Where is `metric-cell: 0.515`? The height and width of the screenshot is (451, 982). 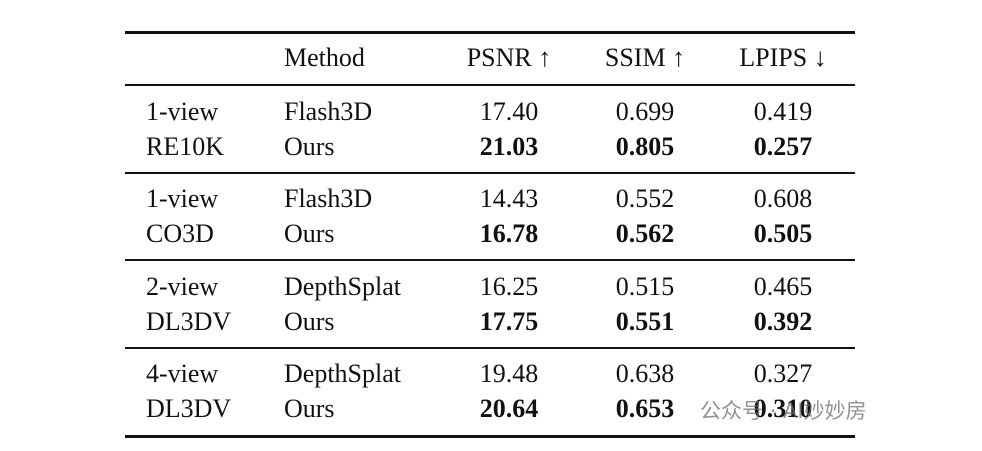 metric-cell: 0.515 is located at coordinates (645, 286).